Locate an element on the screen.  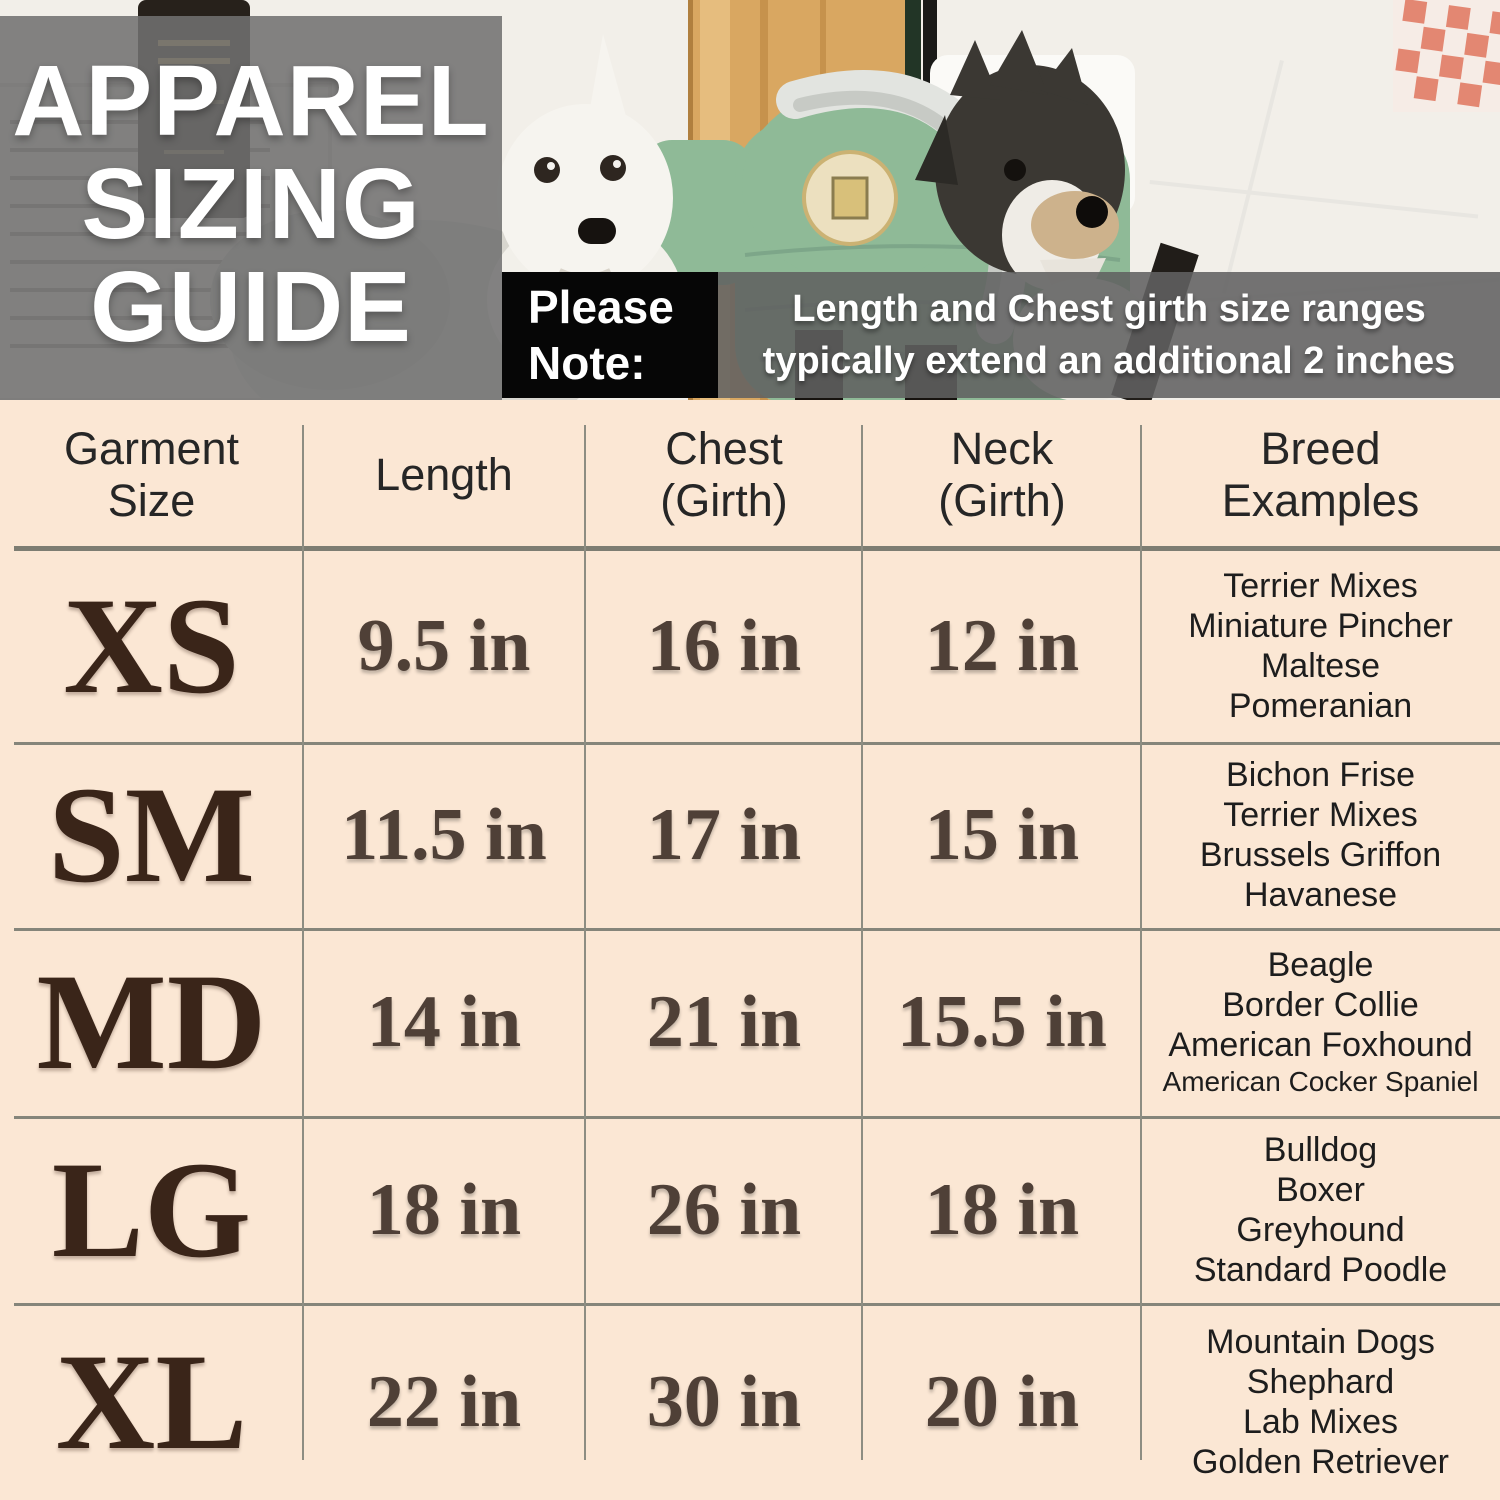
neck-value: 20 in is located at coordinates (1002, 1401).